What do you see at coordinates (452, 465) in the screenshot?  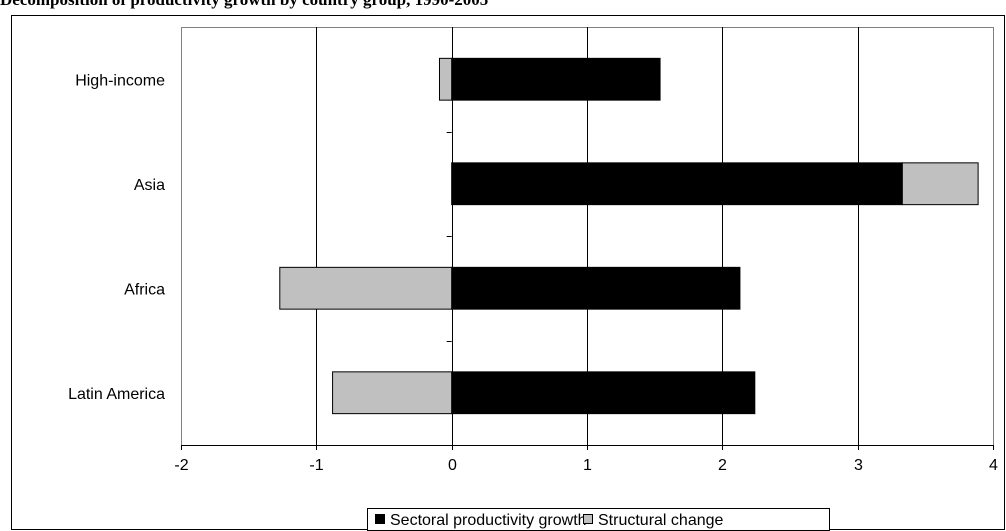 I see `x-tick-label: 0` at bounding box center [452, 465].